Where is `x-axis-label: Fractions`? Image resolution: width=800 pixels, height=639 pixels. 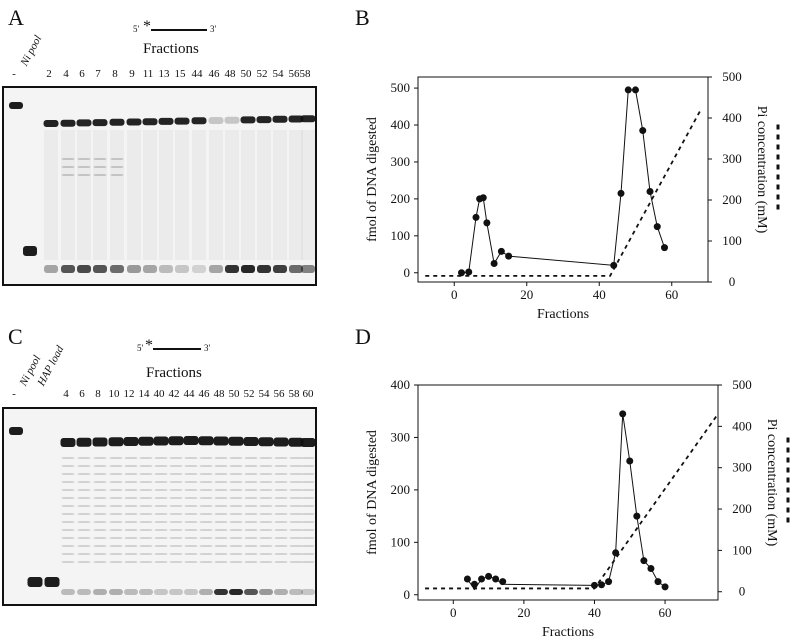
x-axis-label: Fractions is located at coordinates (568, 631).